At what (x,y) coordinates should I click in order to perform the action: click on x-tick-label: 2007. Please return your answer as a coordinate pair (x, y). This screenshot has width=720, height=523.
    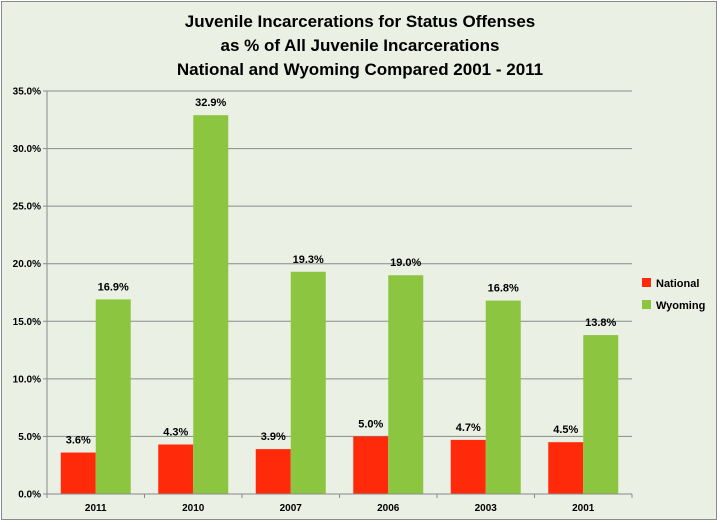
    Looking at the image, I should click on (291, 508).